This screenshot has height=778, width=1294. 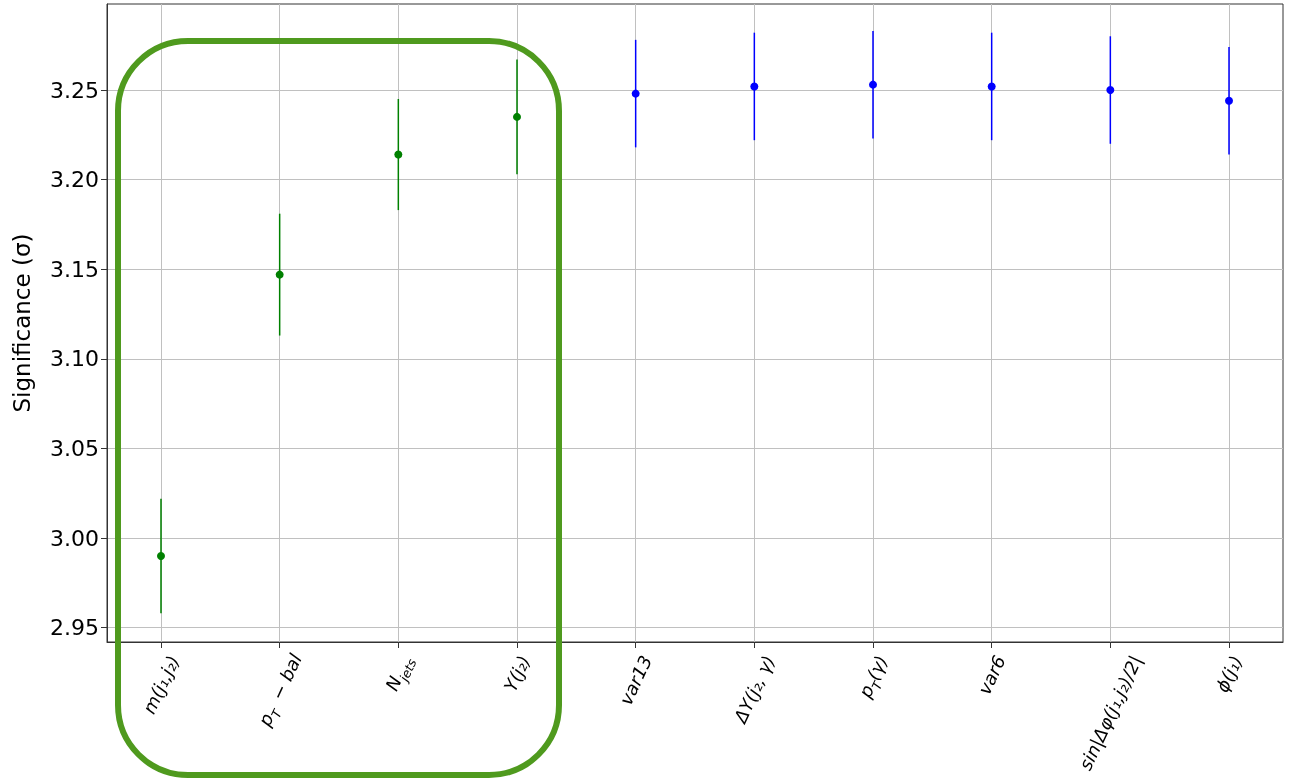 What do you see at coordinates (1229, 674) in the screenshot?
I see `x-tick-label: ϕ(j₁)` at bounding box center [1229, 674].